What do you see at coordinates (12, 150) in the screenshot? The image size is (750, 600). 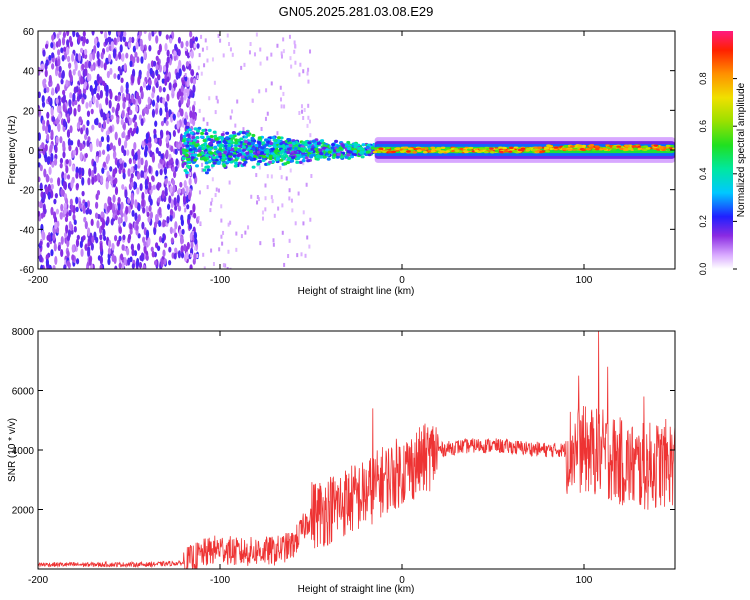 I see `spectrogram-y-label: Frequency (Hz)` at bounding box center [12, 150].